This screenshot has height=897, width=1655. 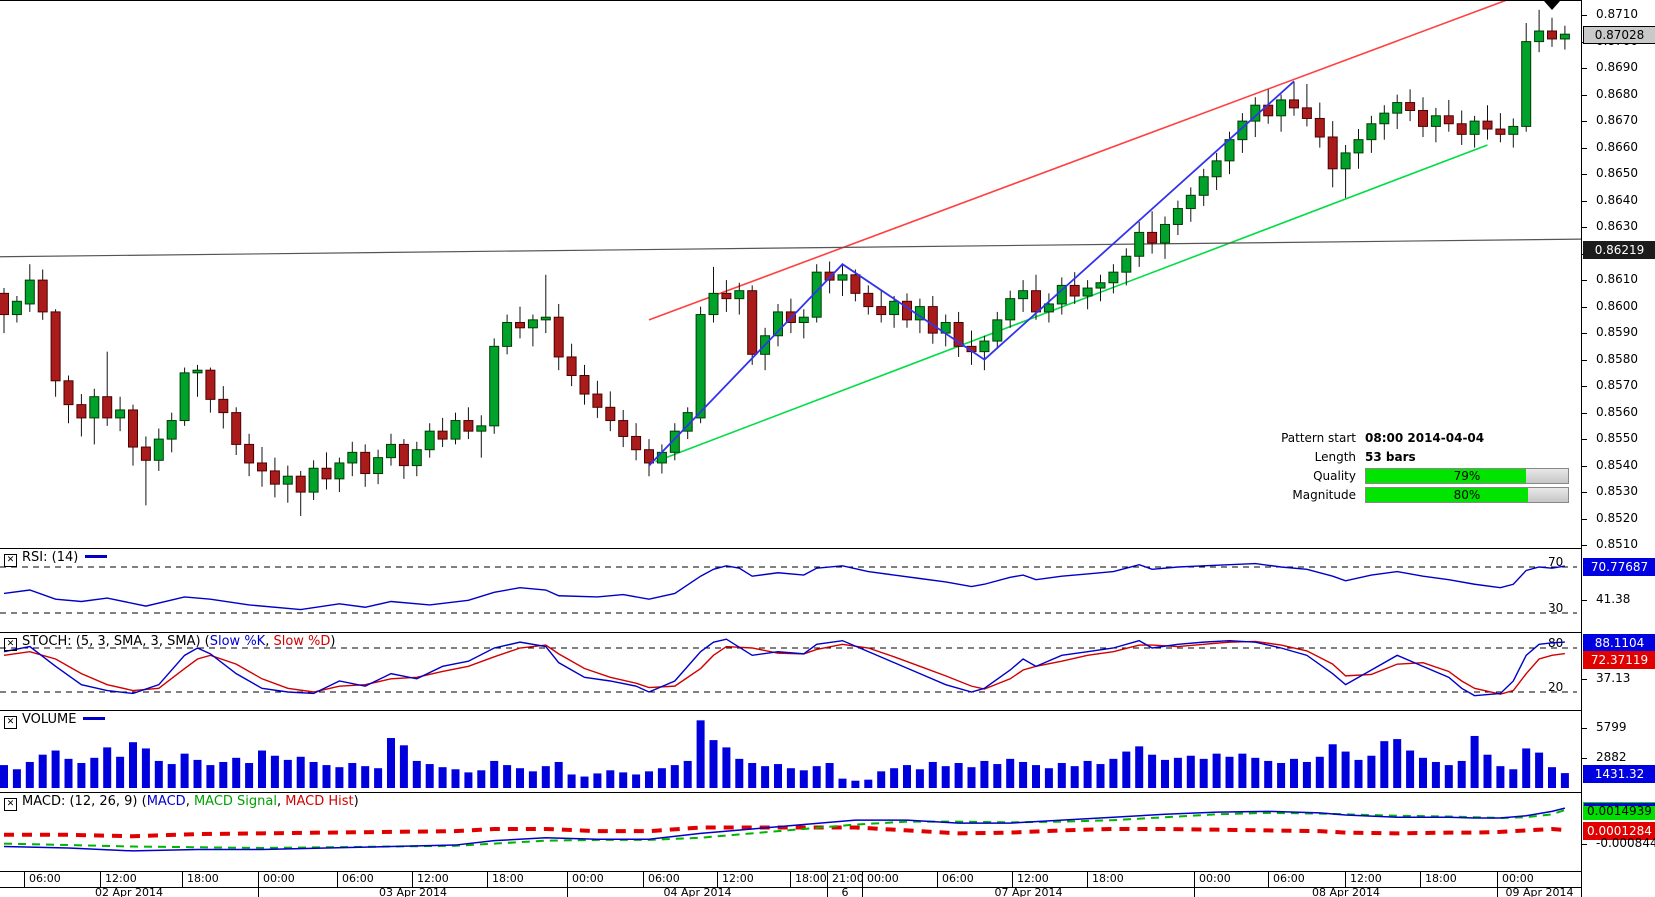 What do you see at coordinates (10, 560) in the screenshot?
I see `rsi-visibility-checkbox: ✕` at bounding box center [10, 560].